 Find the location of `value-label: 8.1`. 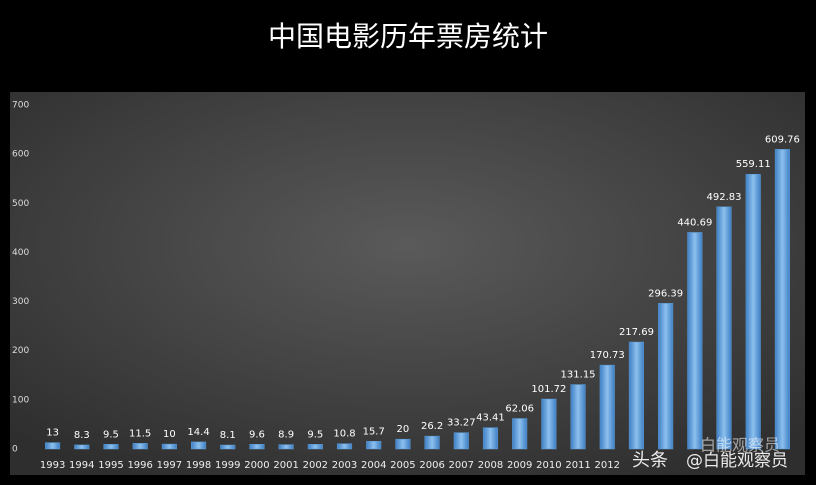

value-label: 8.1 is located at coordinates (228, 435).